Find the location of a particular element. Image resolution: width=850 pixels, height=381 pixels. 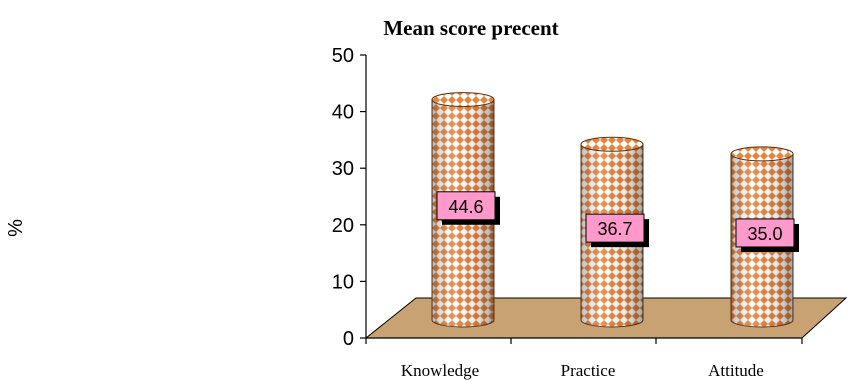

data-label: 36.7 is located at coordinates (617, 230).